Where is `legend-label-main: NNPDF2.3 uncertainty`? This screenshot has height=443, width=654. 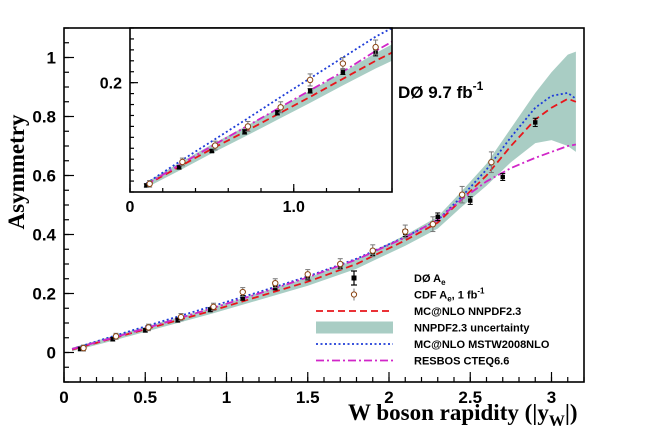
legend-label-main: NNPDF2.3 uncertainty is located at coordinates (472, 329).